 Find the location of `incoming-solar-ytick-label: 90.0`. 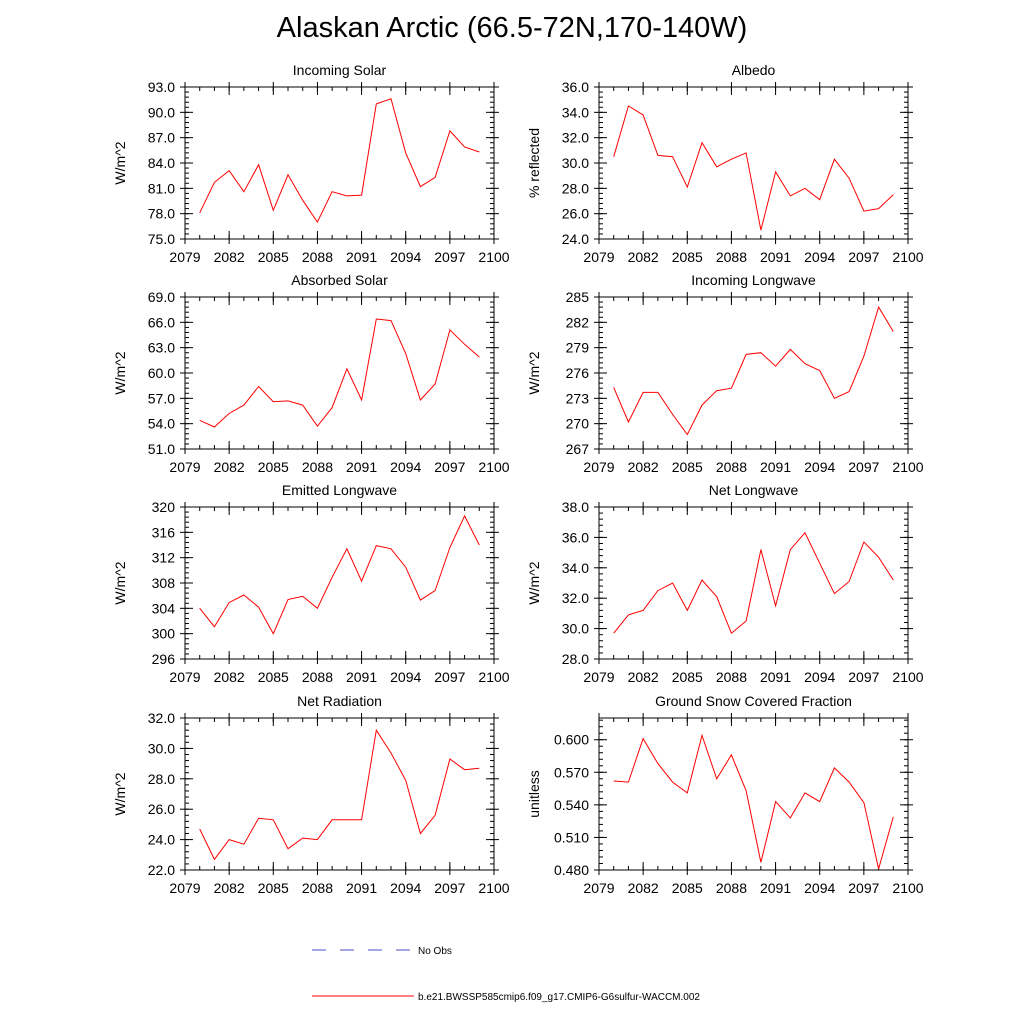

incoming-solar-ytick-label: 90.0 is located at coordinates (161, 112).